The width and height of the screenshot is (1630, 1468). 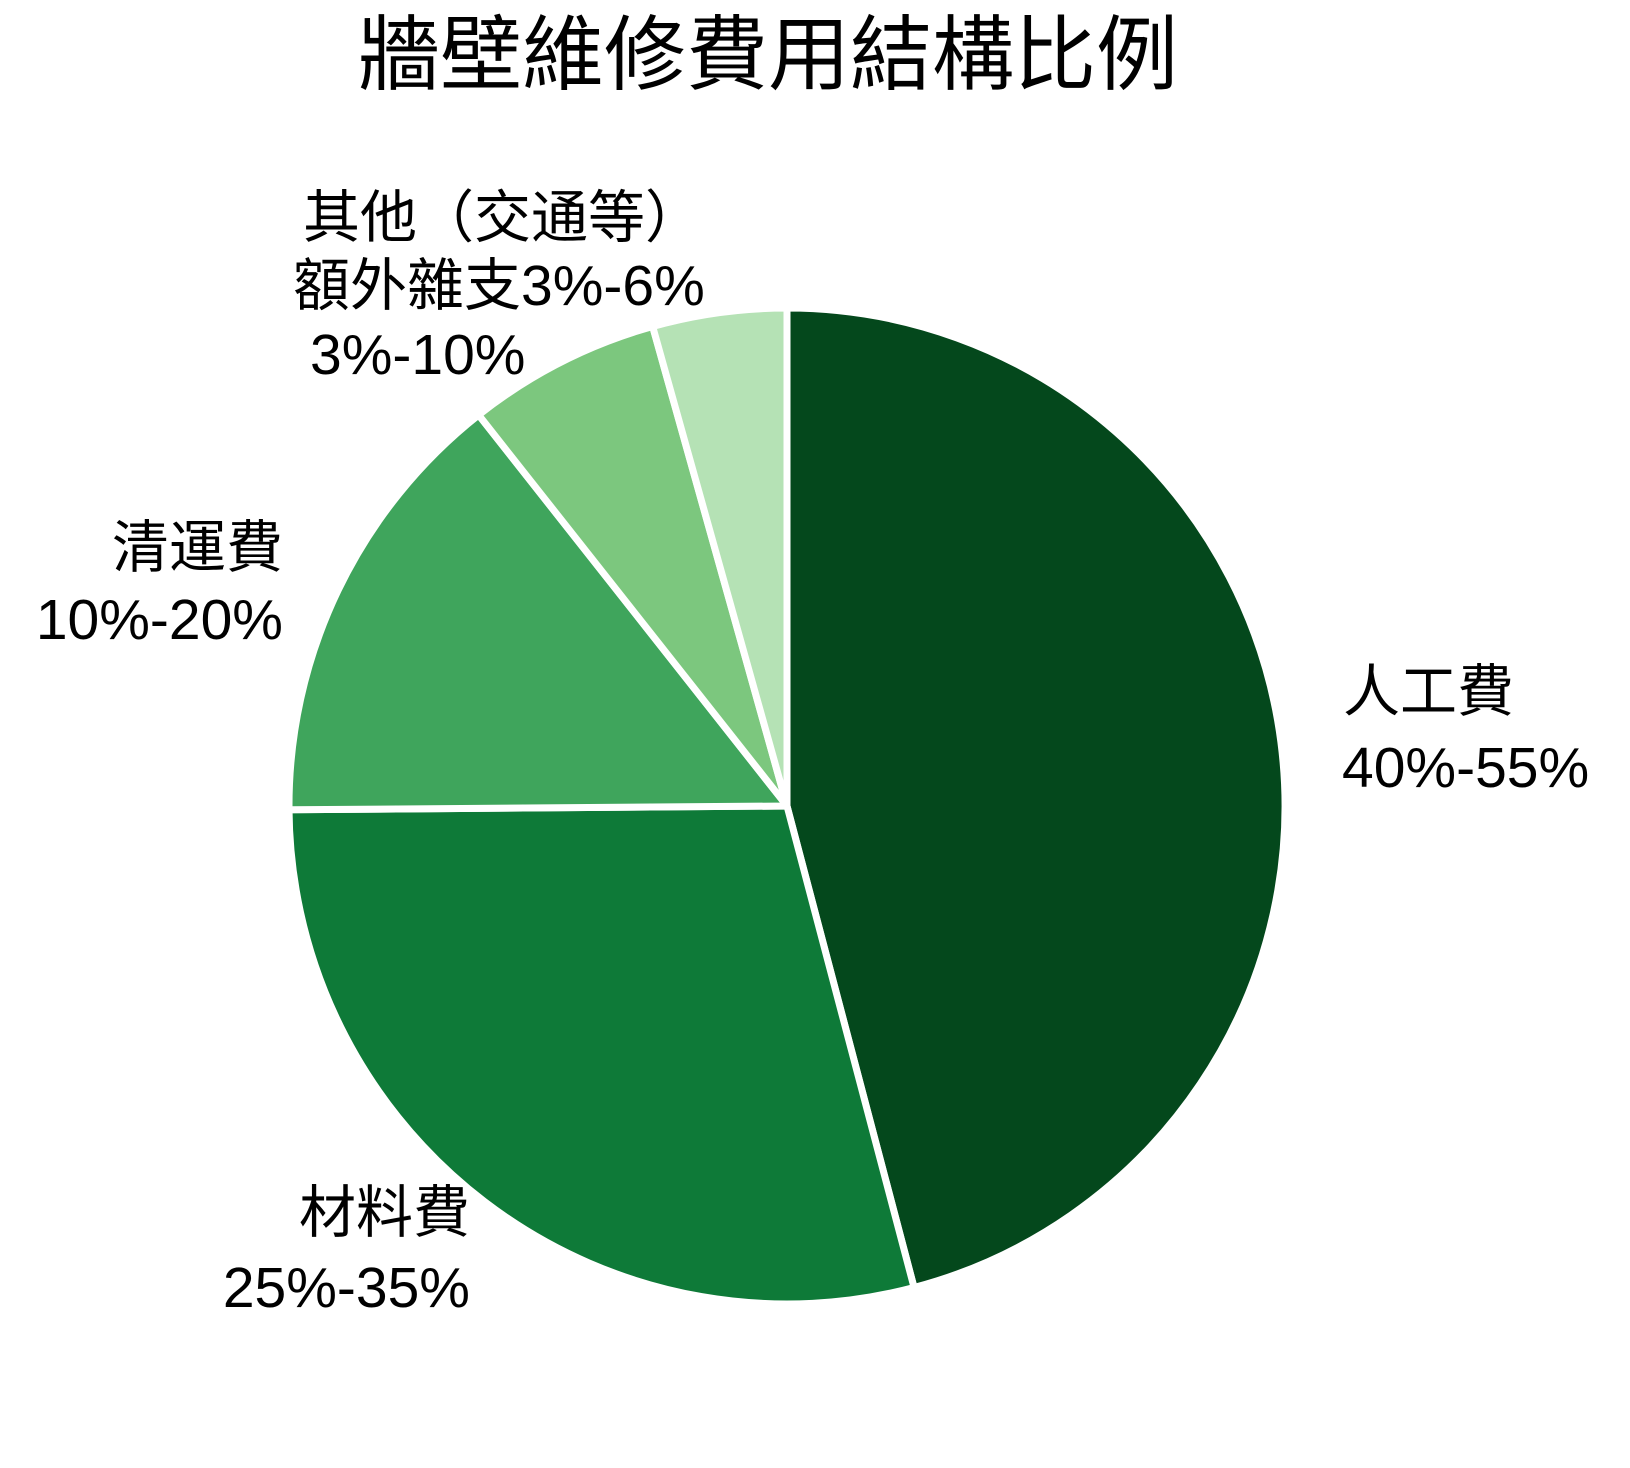 What do you see at coordinates (1466, 768) in the screenshot?
I see `label-labor-range: 40%-55%` at bounding box center [1466, 768].